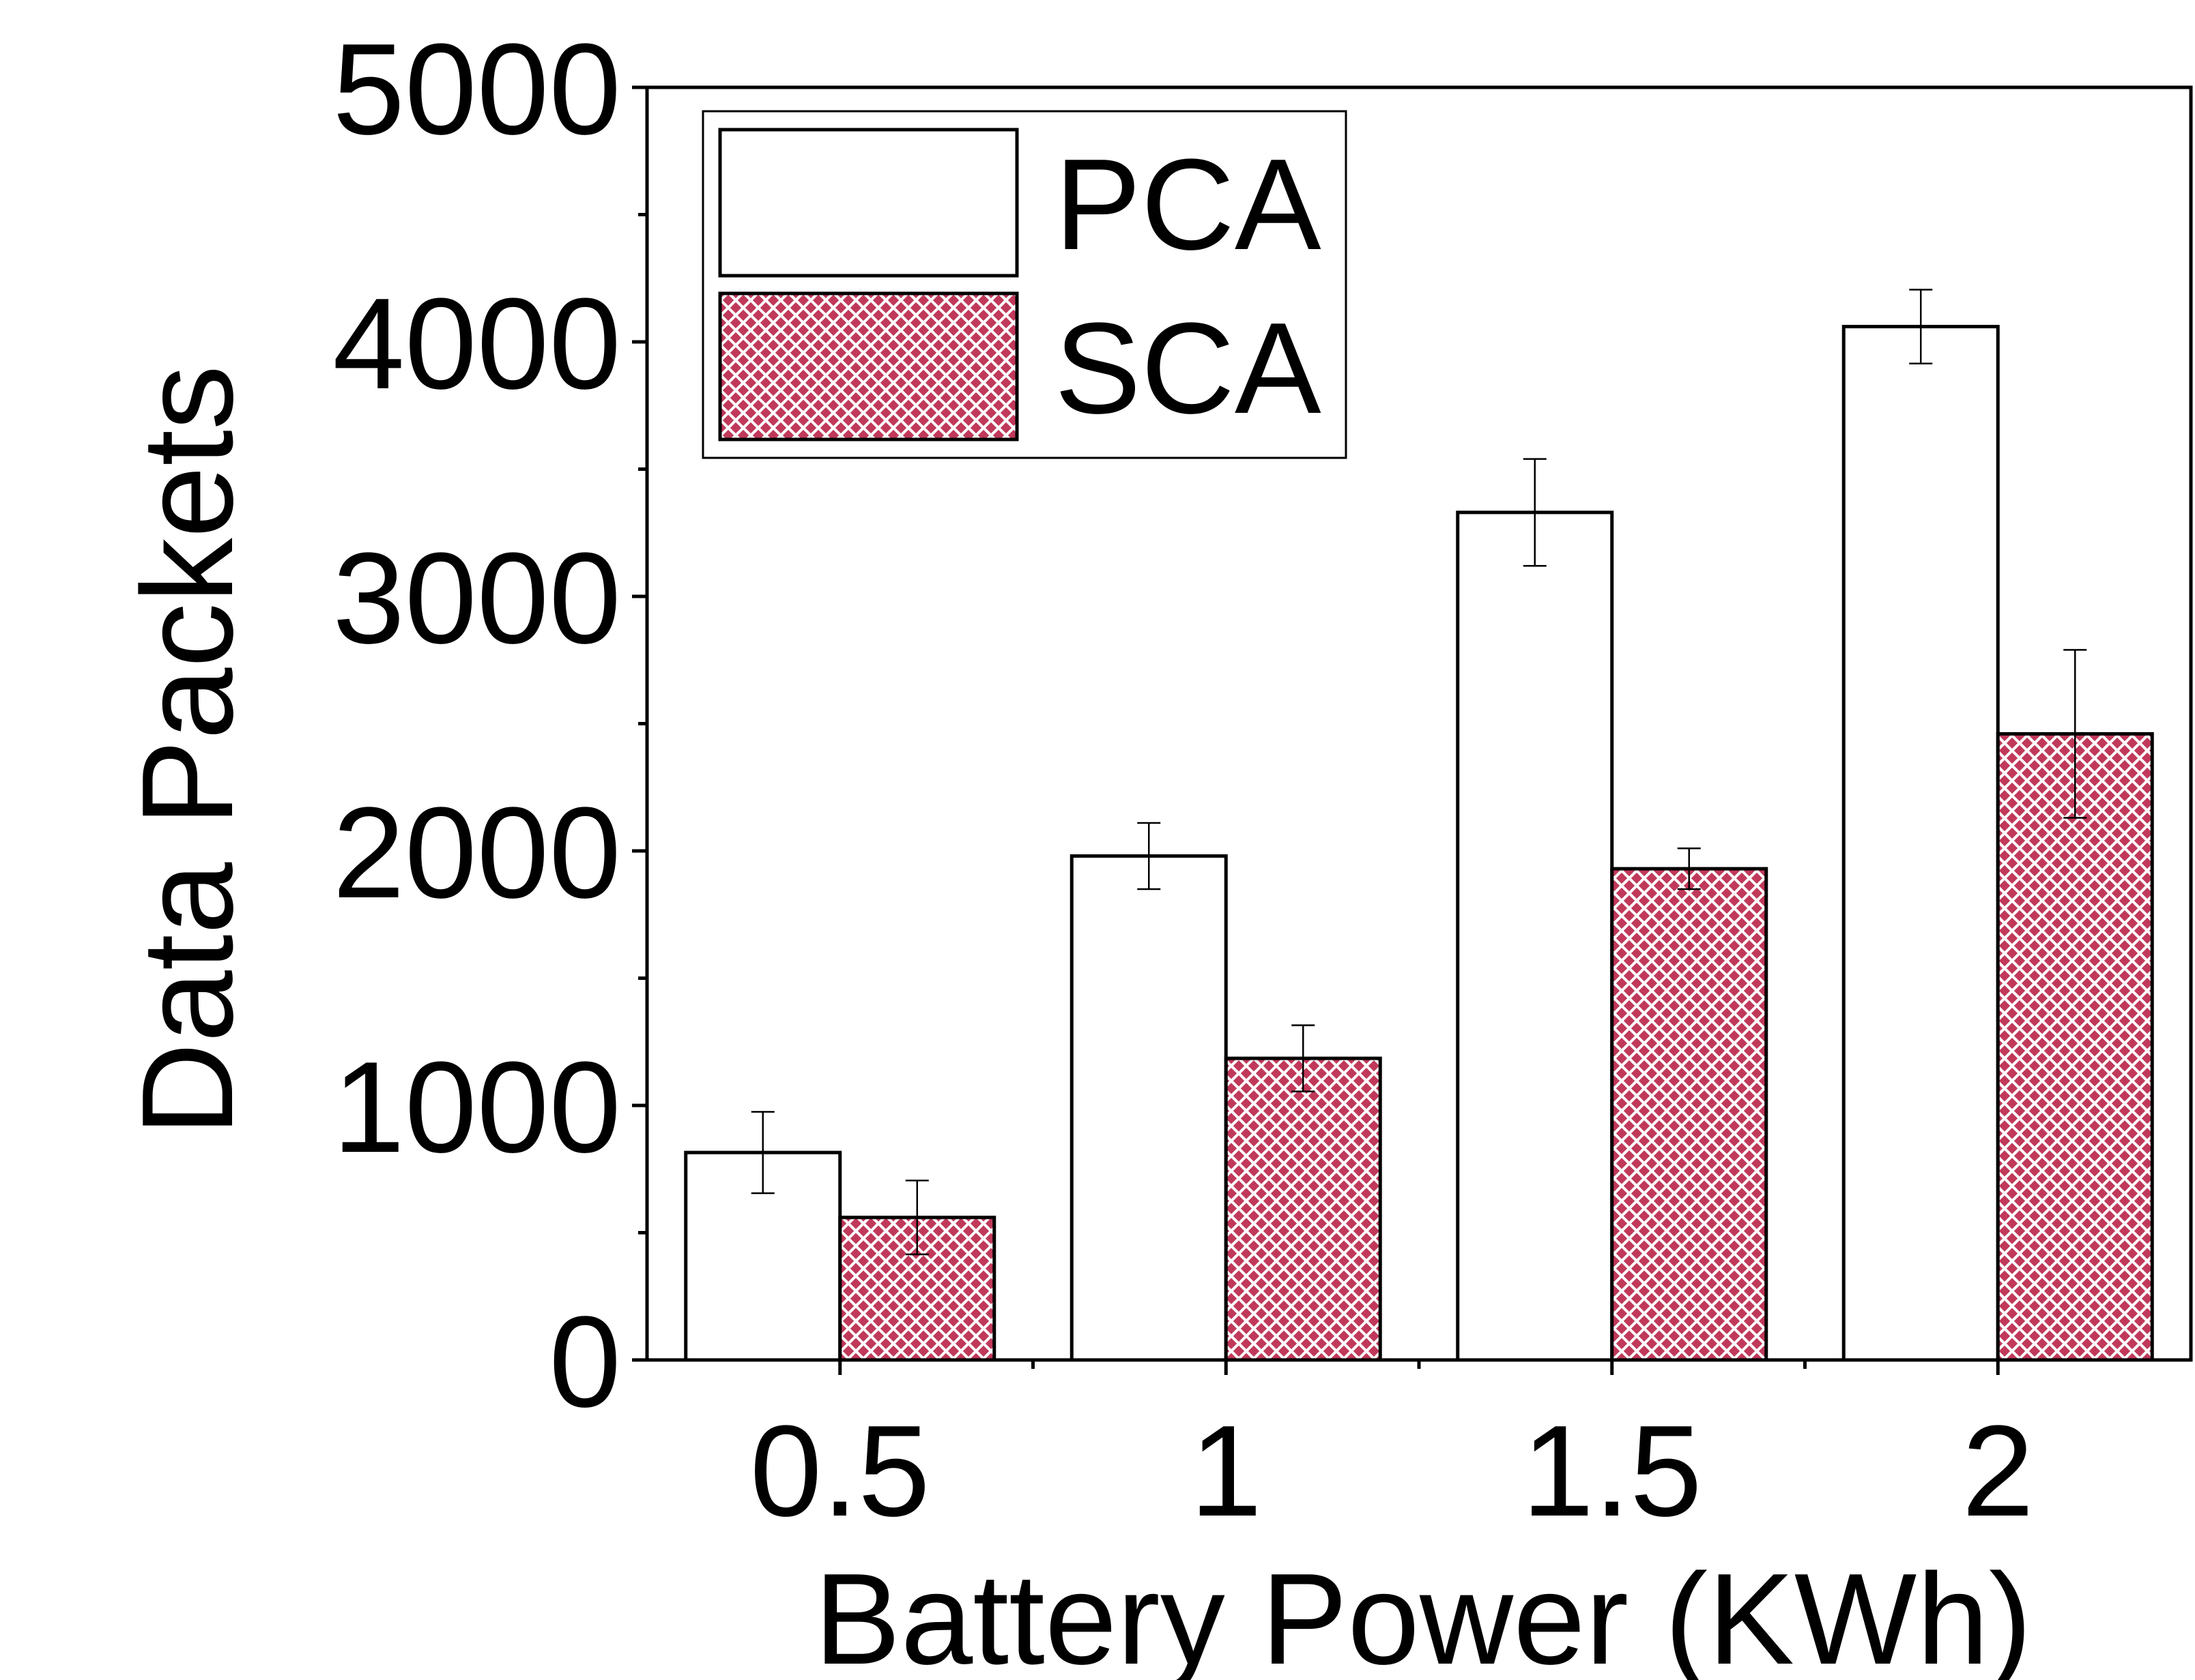  I want to click on x-axis: 0.5 1 1.5 2, so click(1392, 1452).